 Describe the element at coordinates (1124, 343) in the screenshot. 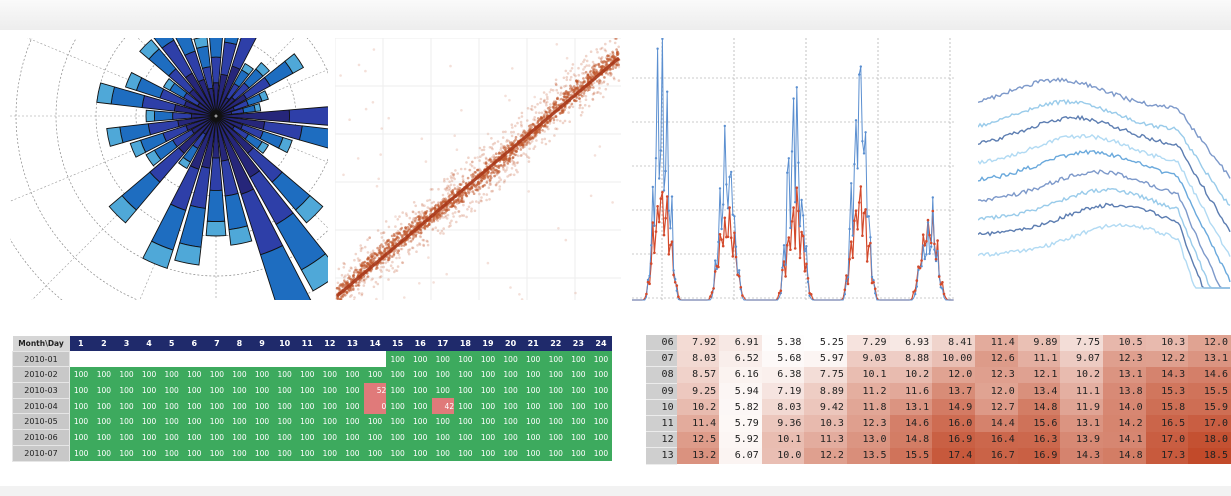

I see `heat-cell: 10.5` at that location.